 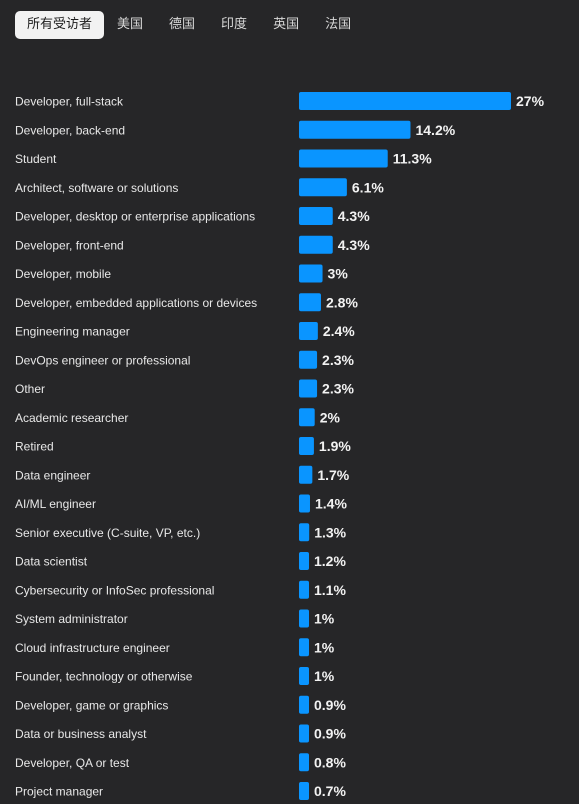 I want to click on value-label-cybersecurity-or-infosec-professional: 1.1%, so click(x=330, y=590).